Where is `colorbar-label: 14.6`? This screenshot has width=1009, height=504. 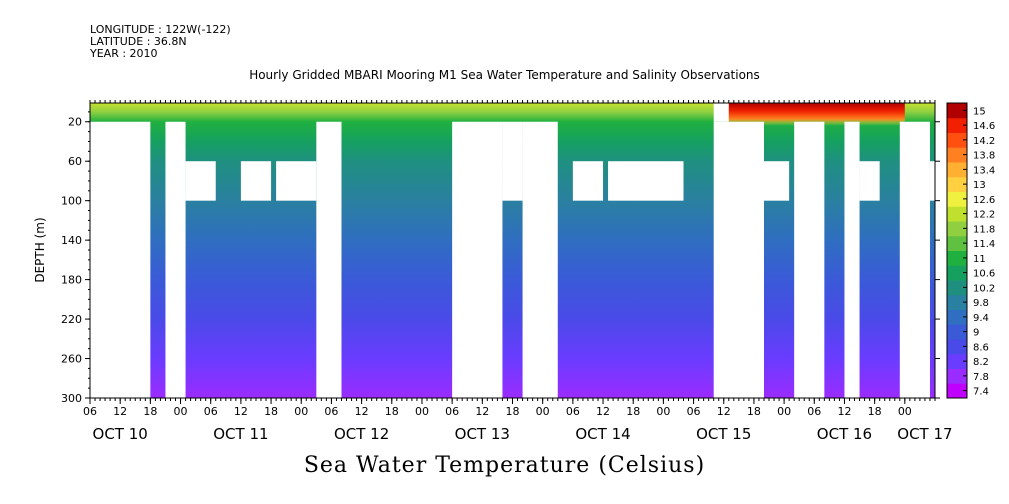 colorbar-label: 14.6 is located at coordinates (984, 126).